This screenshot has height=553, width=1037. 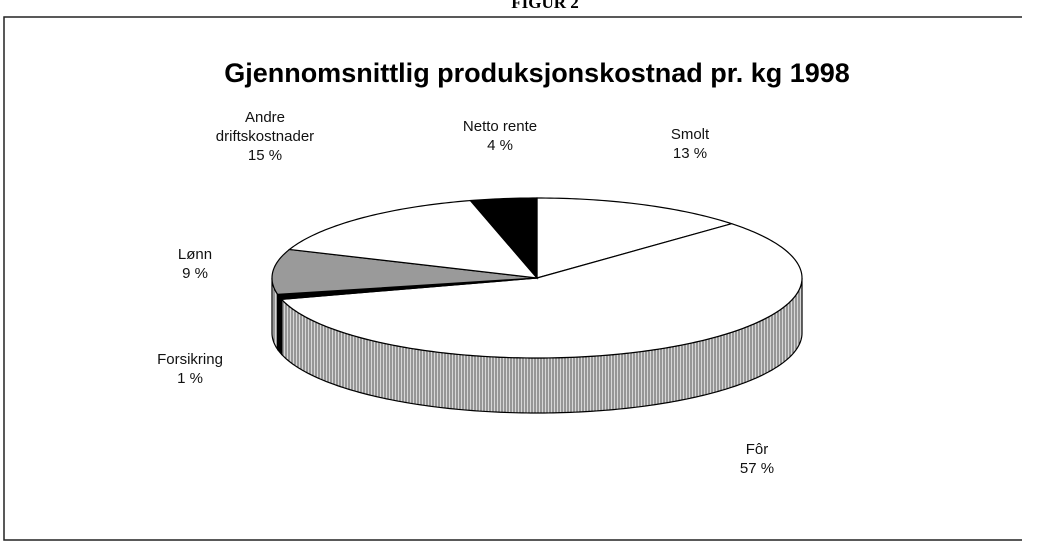 What do you see at coordinates (545, 6) in the screenshot?
I see `figure-label: FIGUR 2` at bounding box center [545, 6].